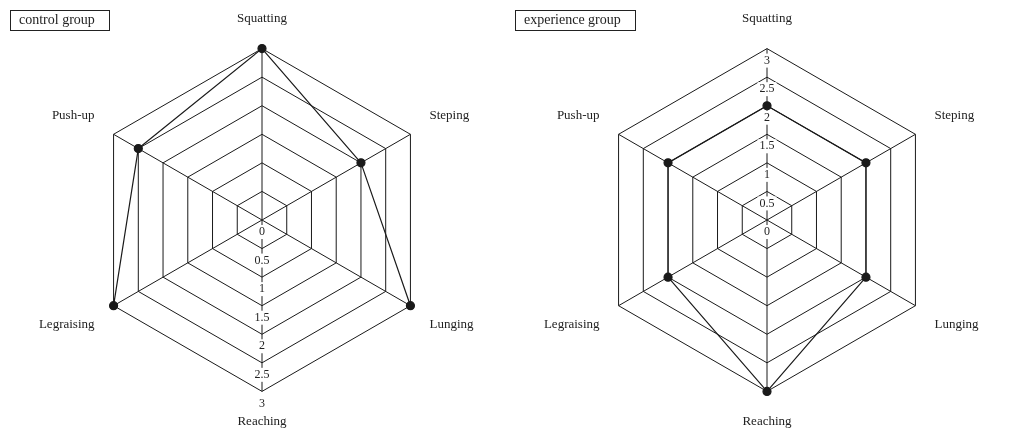  What do you see at coordinates (60, 20) in the screenshot?
I see `chart-title: control group` at bounding box center [60, 20].